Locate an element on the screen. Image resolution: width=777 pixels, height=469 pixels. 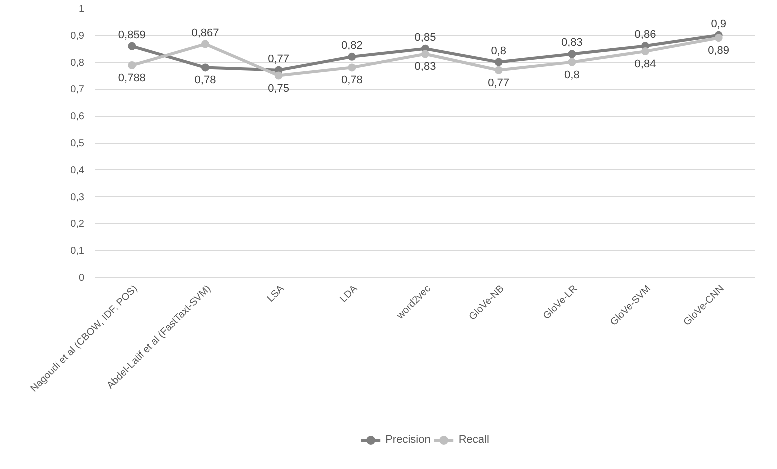
y-tick-label: 1 is located at coordinates (81, 9).